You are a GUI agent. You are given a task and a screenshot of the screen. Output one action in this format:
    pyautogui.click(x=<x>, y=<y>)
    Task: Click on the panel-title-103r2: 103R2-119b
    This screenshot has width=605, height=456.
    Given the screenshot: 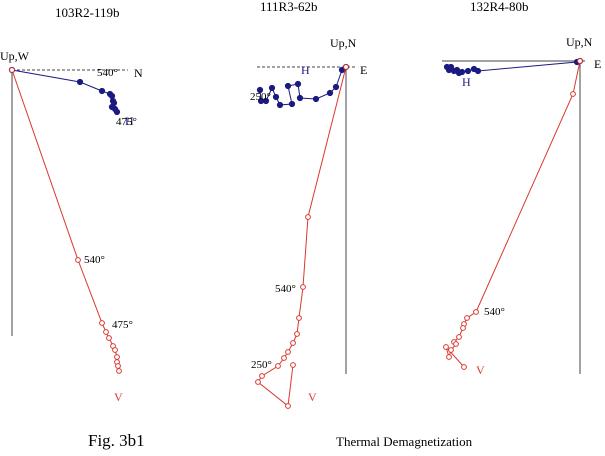 What is the action you would take?
    pyautogui.click(x=87, y=12)
    